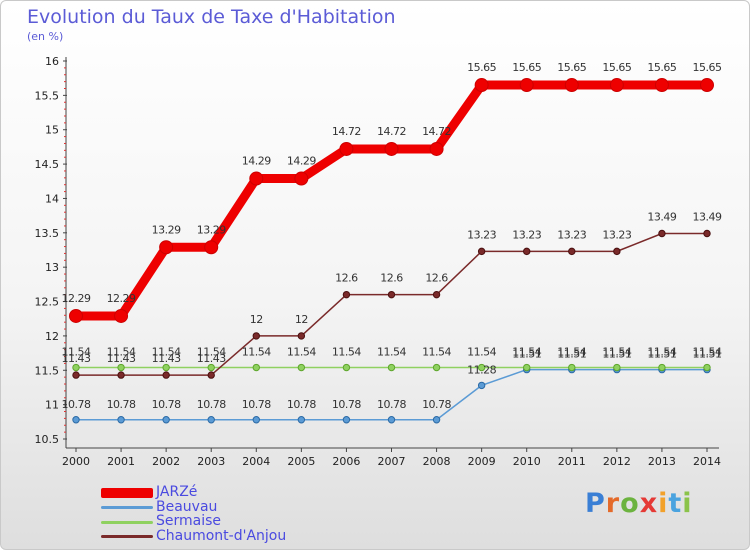 The height and width of the screenshot is (550, 750). What do you see at coordinates (211, 17) in the screenshot?
I see `chart-title: Evolution du Taux de Taxe d'Habitation` at bounding box center [211, 17].